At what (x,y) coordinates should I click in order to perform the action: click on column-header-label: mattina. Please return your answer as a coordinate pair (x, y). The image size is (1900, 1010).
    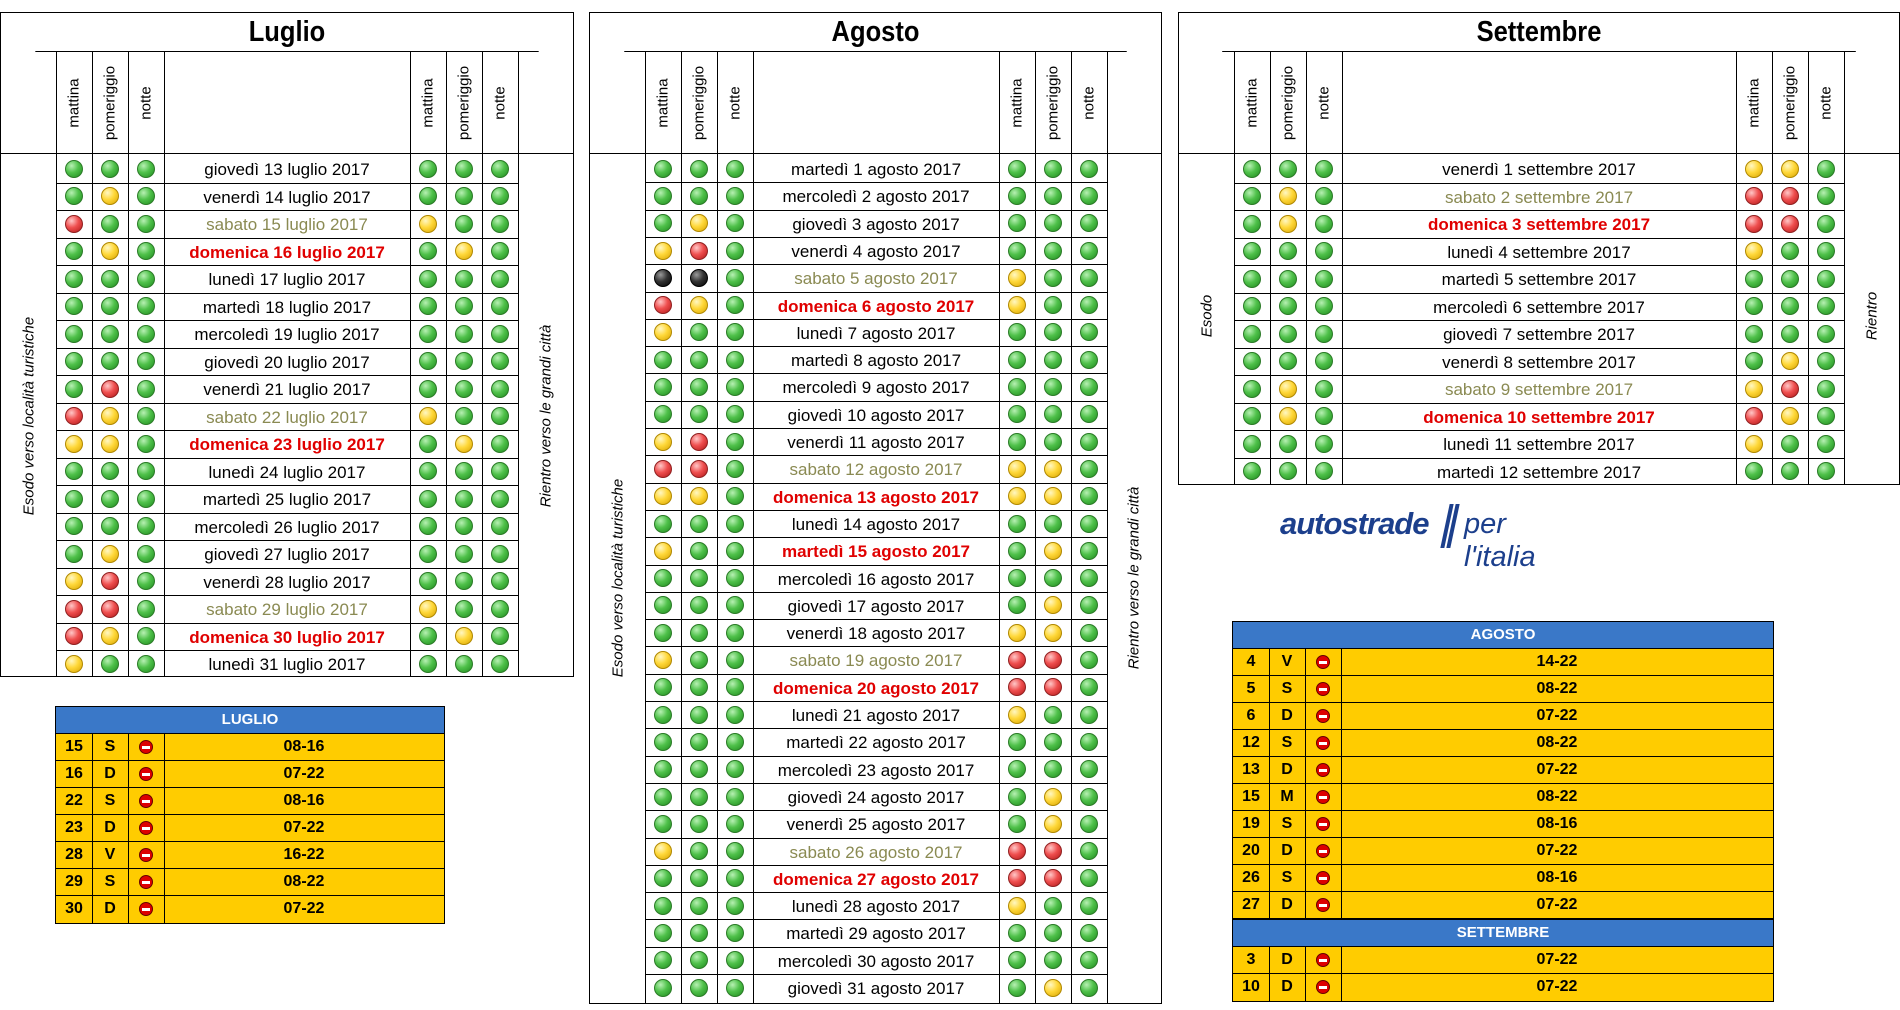
    Looking at the image, I should click on (1252, 102).